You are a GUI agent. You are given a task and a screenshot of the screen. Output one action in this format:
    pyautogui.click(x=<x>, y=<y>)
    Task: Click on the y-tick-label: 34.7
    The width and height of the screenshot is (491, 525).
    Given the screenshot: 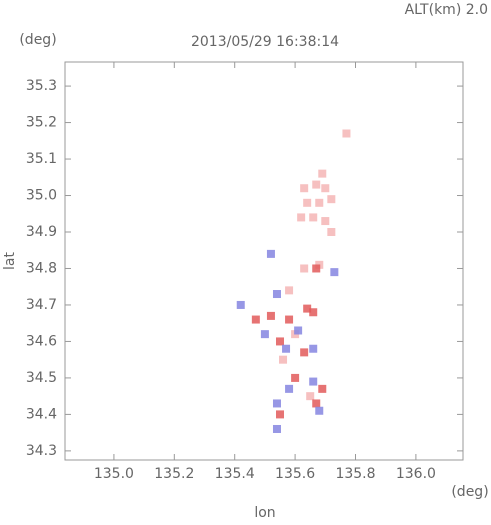 What is the action you would take?
    pyautogui.click(x=41, y=305)
    